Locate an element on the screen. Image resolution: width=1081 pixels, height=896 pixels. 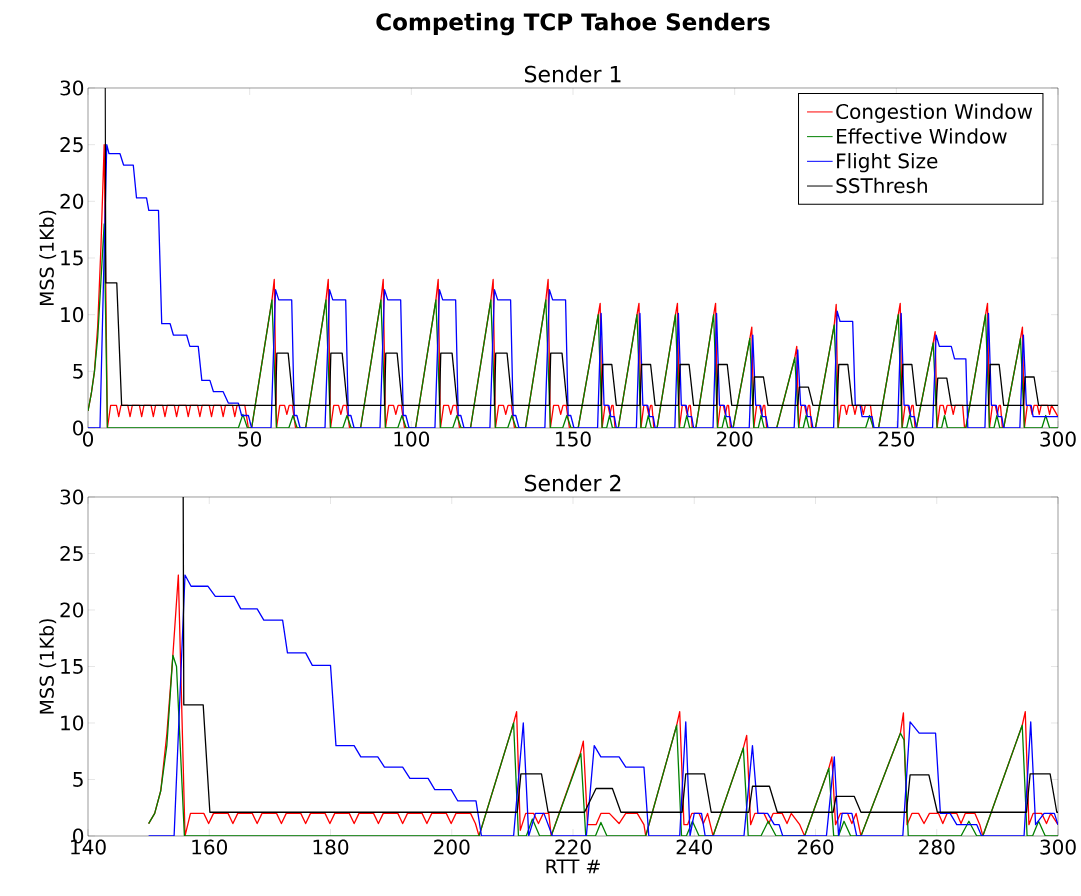
chart-subtitle: Sender 1 is located at coordinates (572, 74).